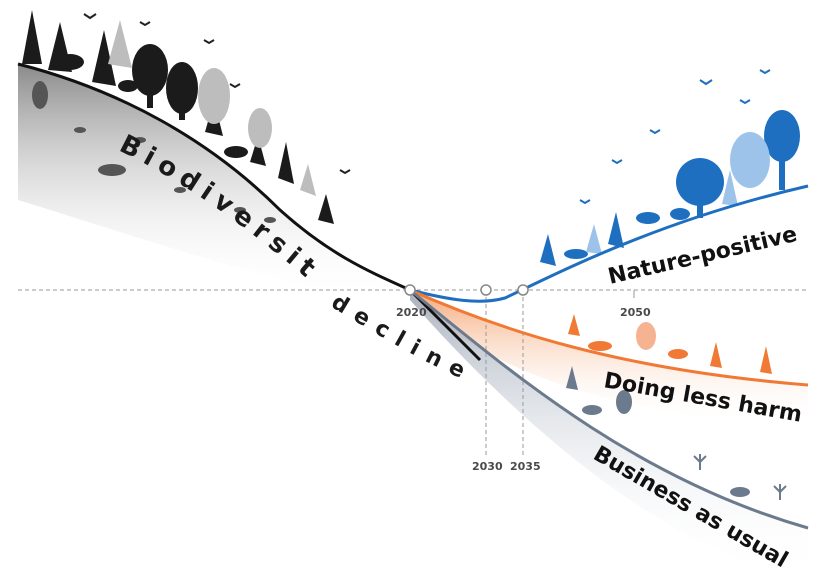 This screenshot has height=583, width=817. I want to click on year-2050-label: 2050, so click(635, 312).